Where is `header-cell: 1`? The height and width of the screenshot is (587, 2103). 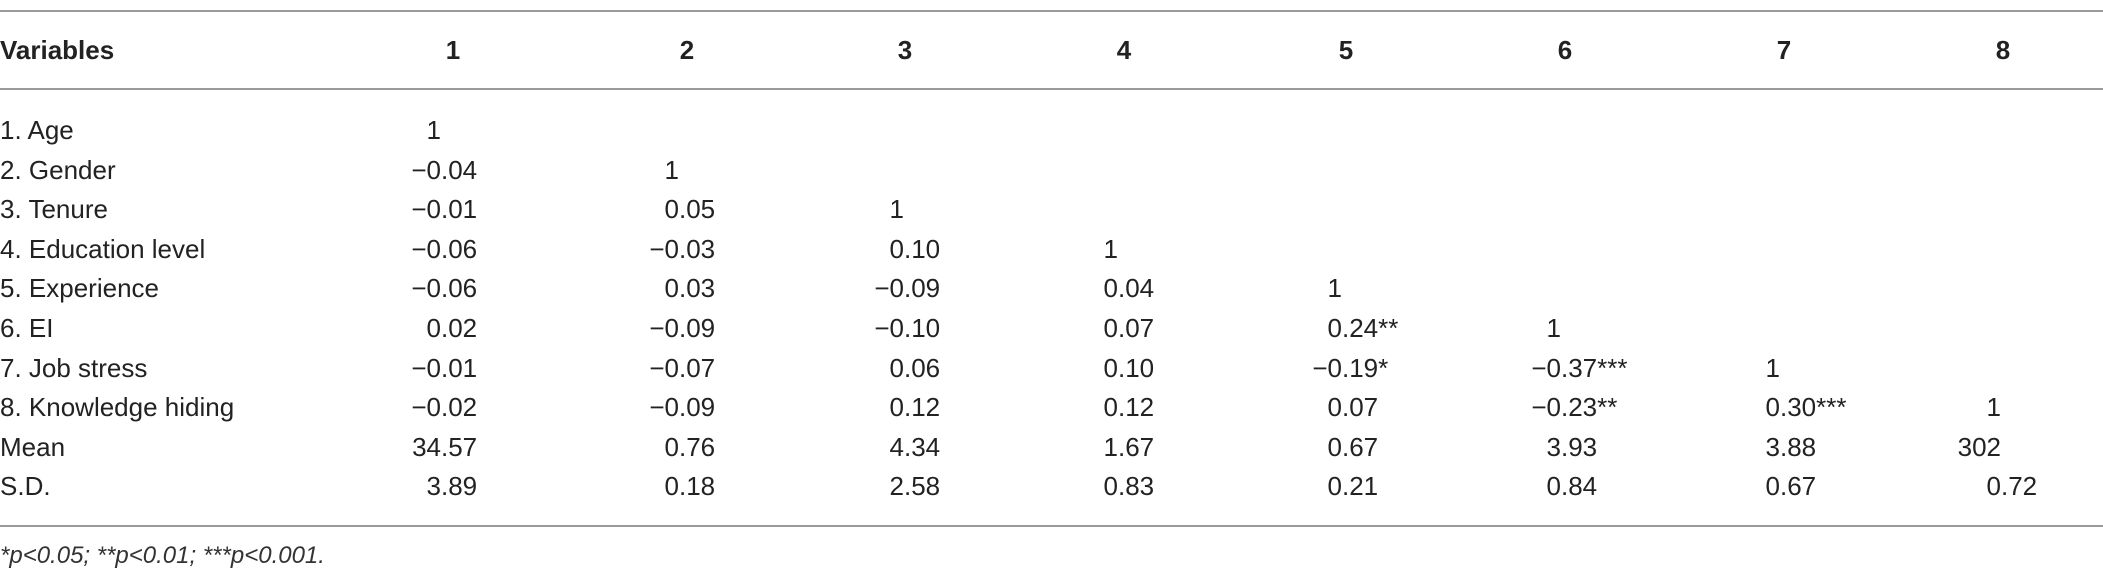 header-cell: 1 is located at coordinates (453, 50).